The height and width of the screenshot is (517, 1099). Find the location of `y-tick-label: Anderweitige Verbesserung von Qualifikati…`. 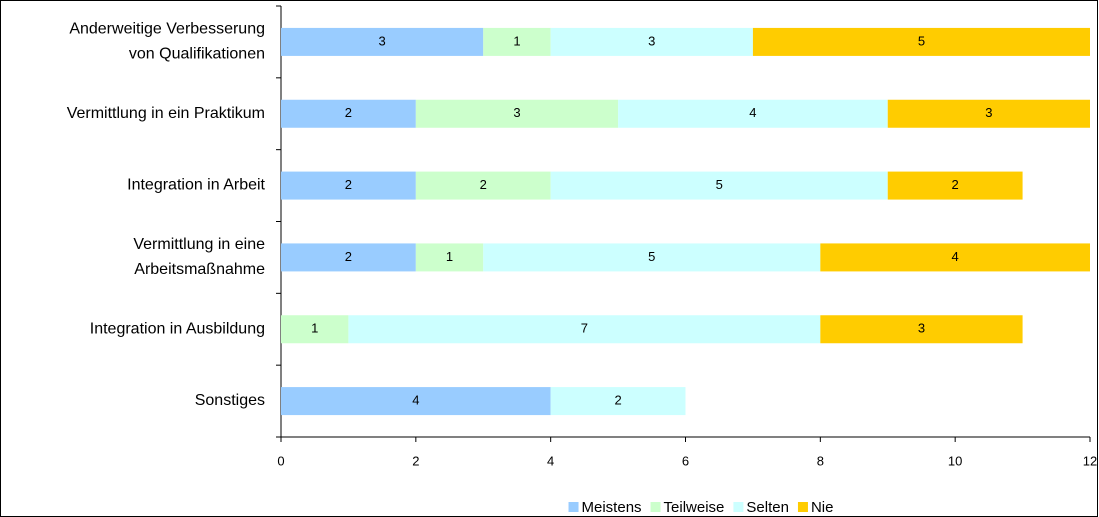

y-tick-label: Anderweitige Verbesserung von Qualifikati… is located at coordinates (167, 42).